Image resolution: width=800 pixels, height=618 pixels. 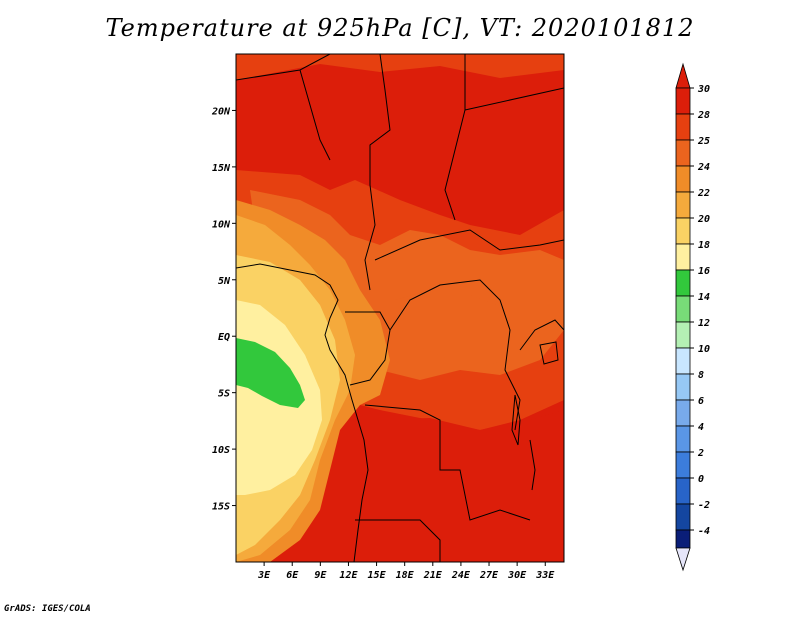 I want to click on lat-tick-label: 10N, so click(x=221, y=224).